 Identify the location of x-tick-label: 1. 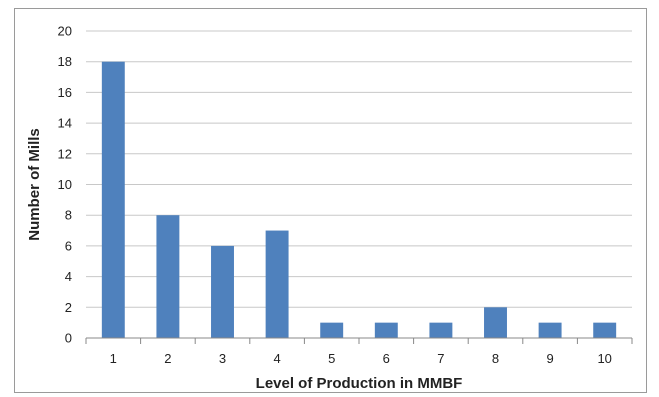
(113, 358).